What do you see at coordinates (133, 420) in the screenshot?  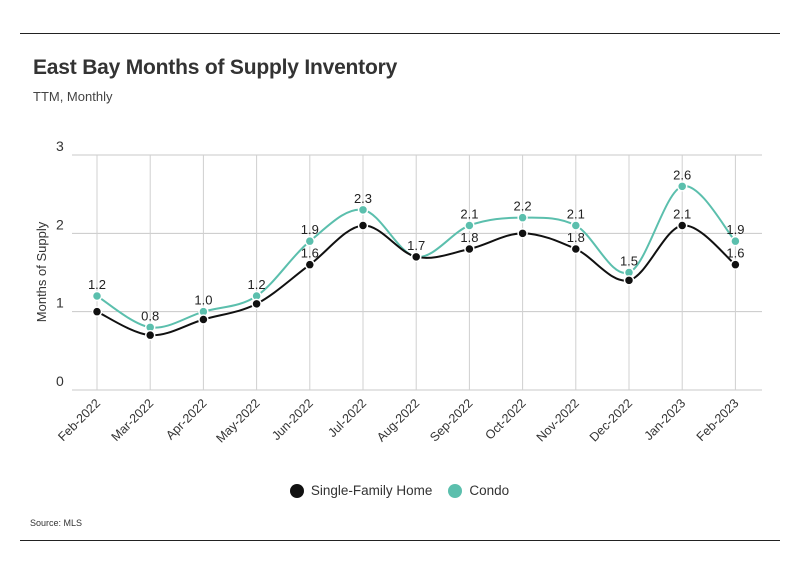 I see `x-tick-label: Mar-2022` at bounding box center [133, 420].